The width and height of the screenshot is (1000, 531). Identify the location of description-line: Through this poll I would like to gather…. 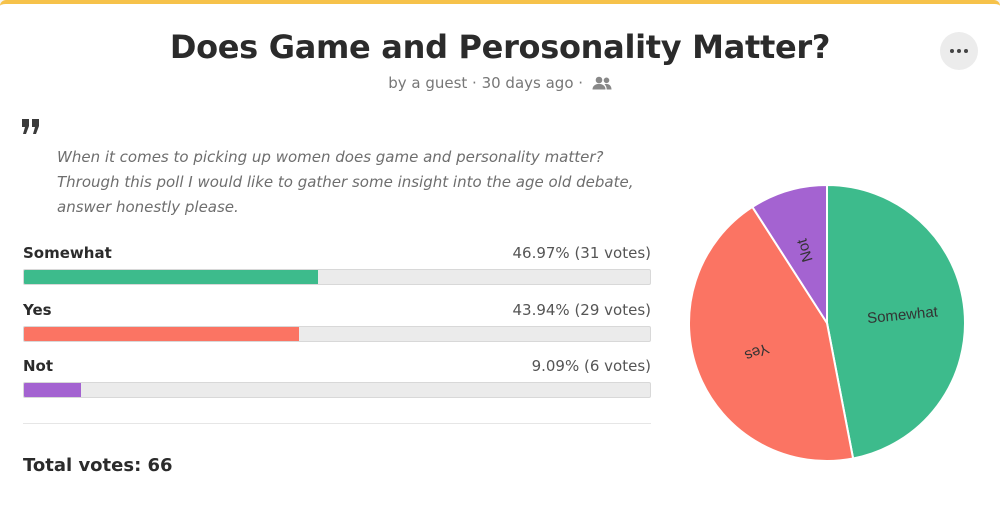
(345, 182).